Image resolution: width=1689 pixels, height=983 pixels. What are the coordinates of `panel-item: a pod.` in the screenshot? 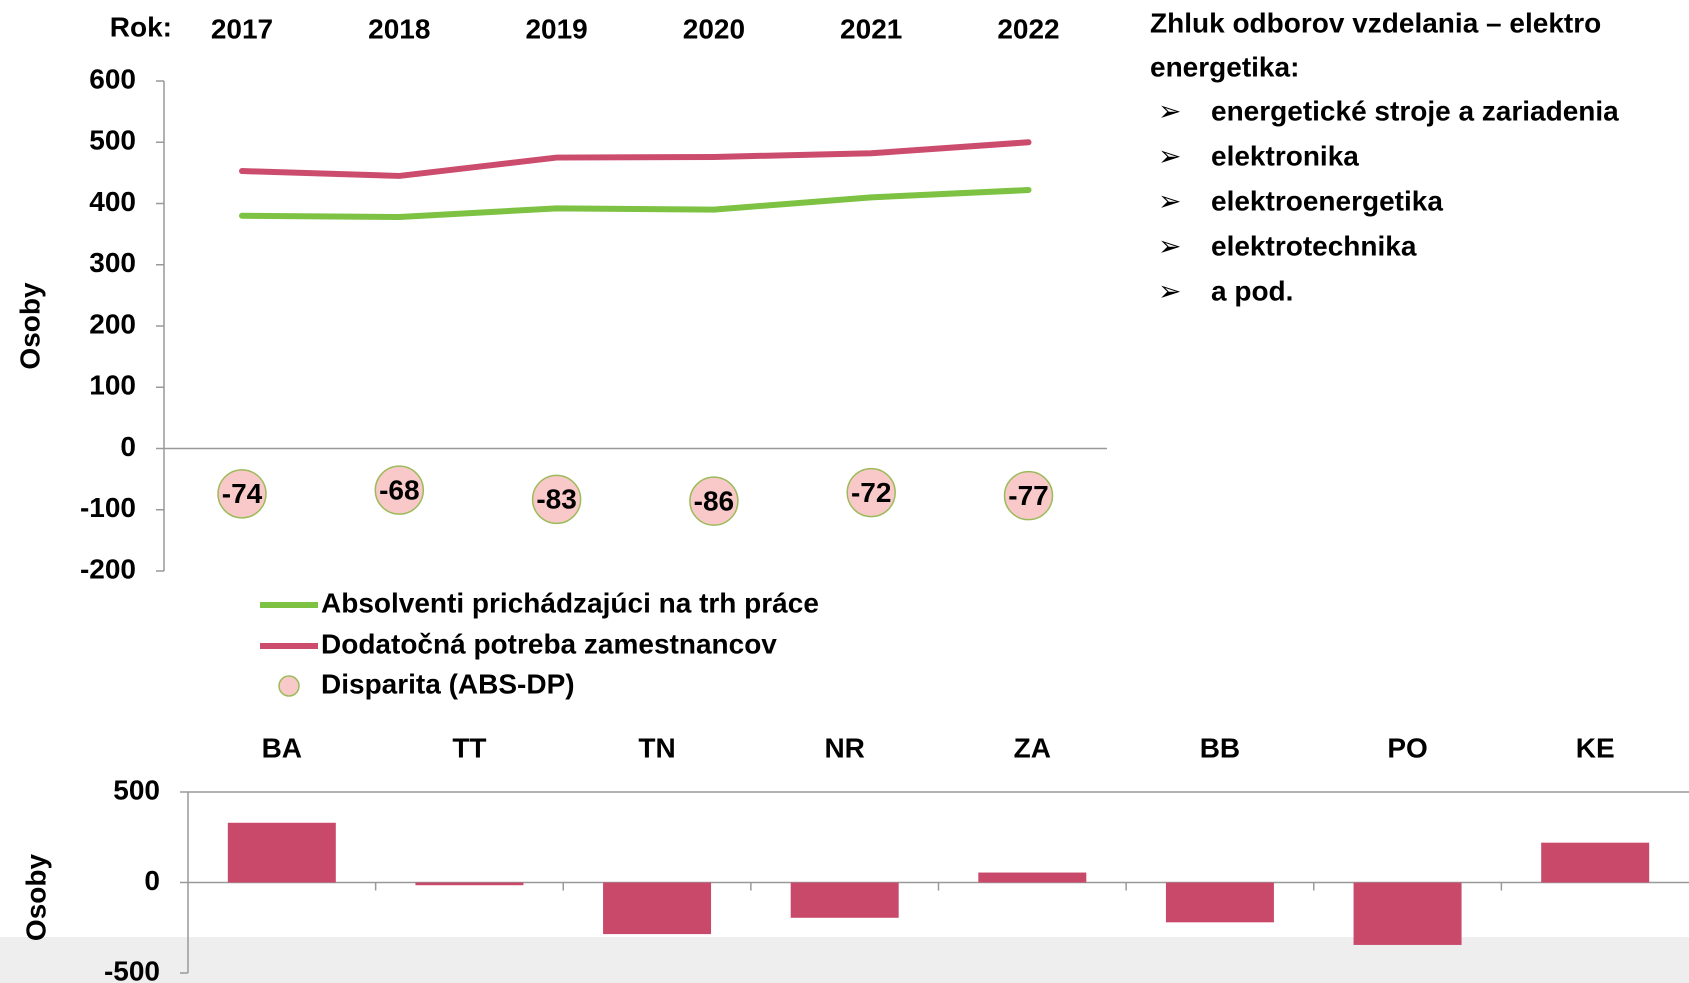 It's located at (1252, 290).